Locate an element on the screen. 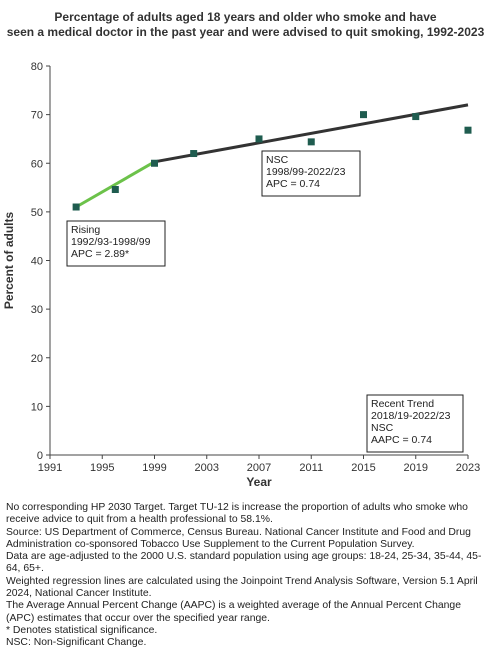  x-tick-label: 2023 is located at coordinates (468, 468).